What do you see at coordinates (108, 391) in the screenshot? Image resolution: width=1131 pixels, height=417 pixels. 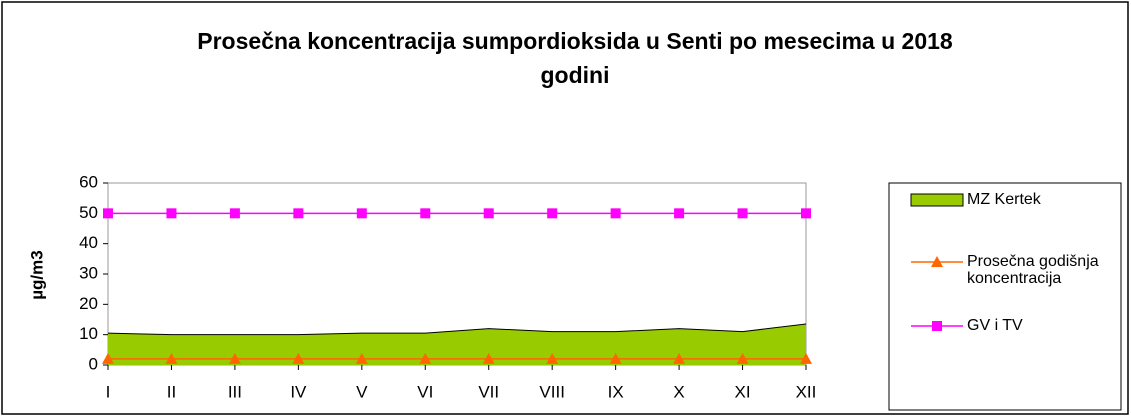 I see `x-tick-label: I` at bounding box center [108, 391].